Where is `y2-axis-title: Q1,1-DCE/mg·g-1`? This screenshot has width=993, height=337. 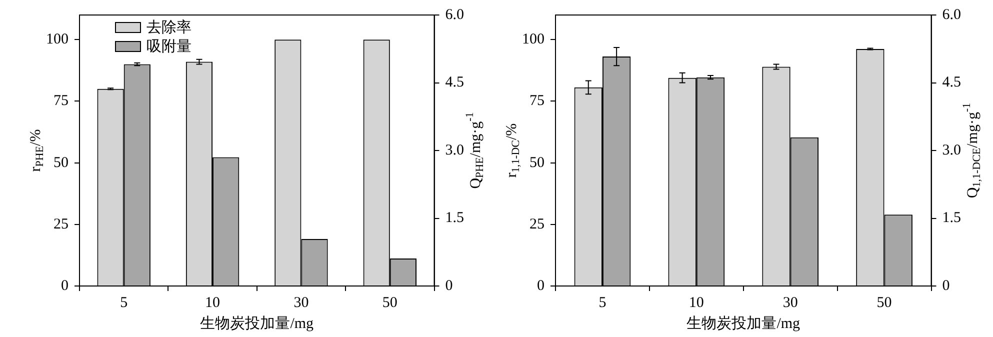
y2-axis-title: Q1,1-DCE/mg·g-1 is located at coordinates (971, 150).